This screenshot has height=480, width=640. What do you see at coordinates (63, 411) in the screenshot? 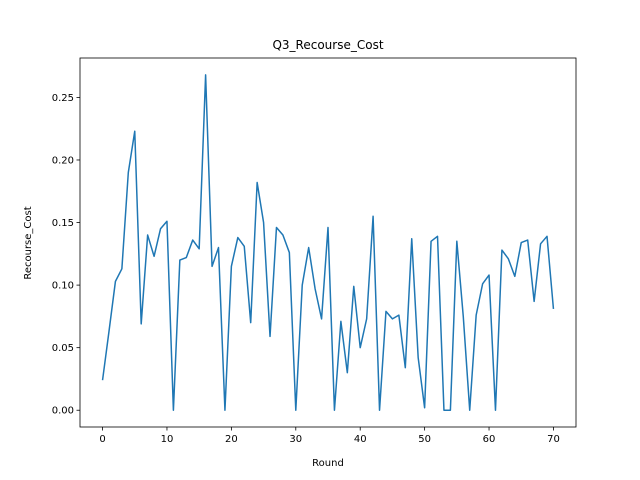
I see `y-tick-label: 0.00` at bounding box center [63, 411].